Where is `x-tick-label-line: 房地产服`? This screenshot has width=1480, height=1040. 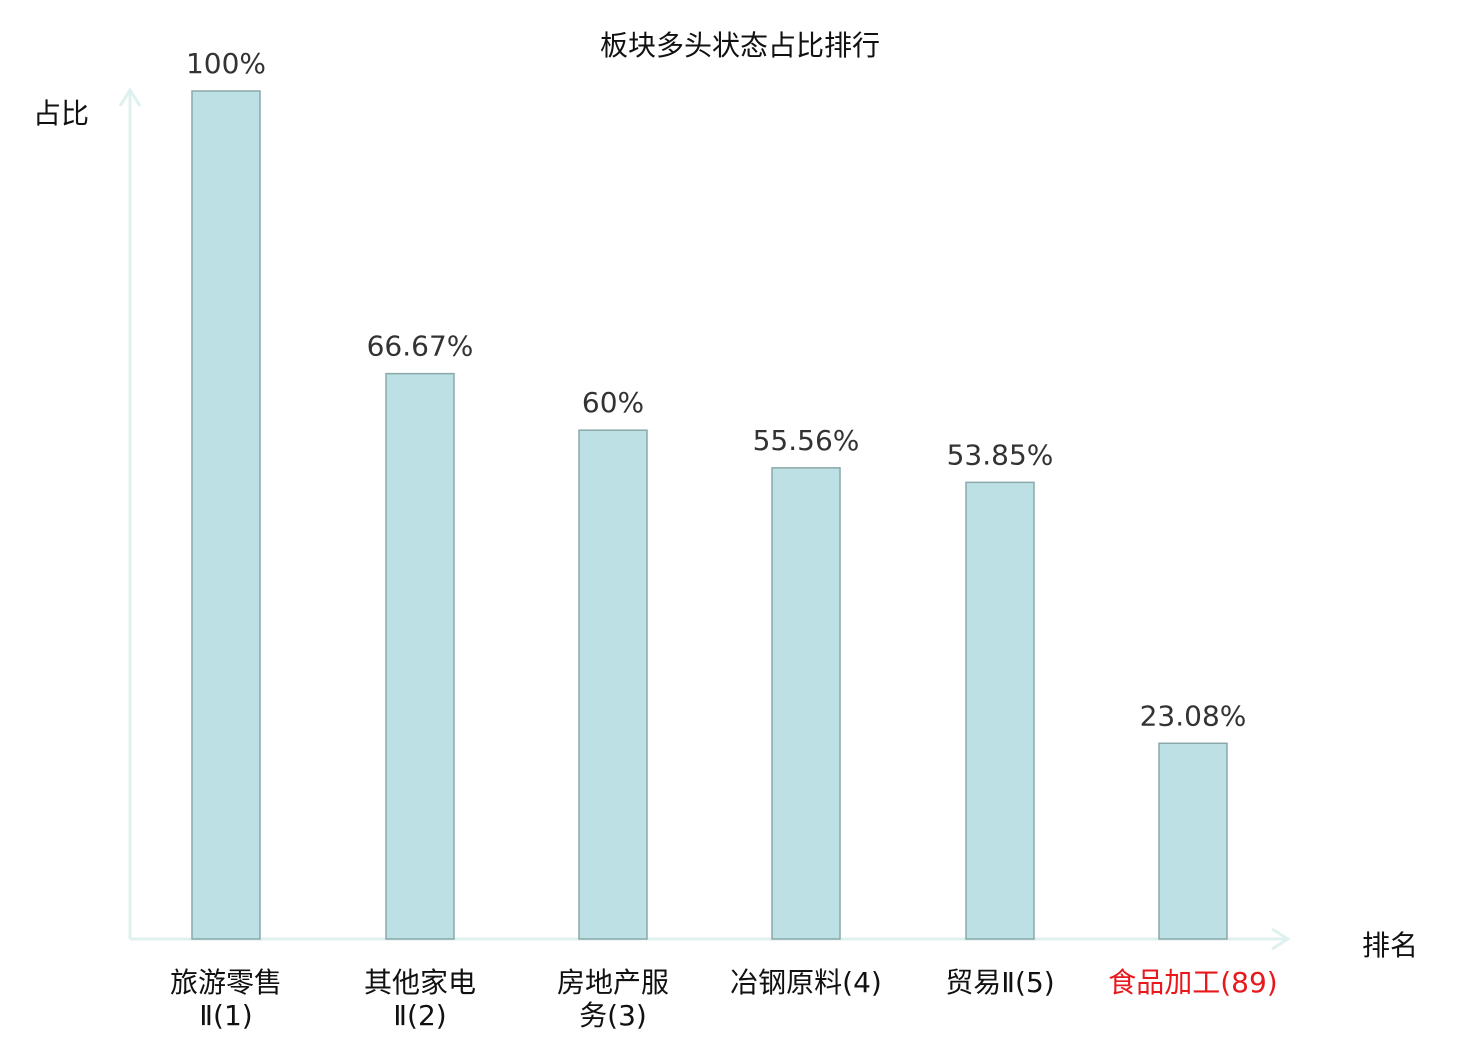
x-tick-label-line: 房地产服 is located at coordinates (612, 982).